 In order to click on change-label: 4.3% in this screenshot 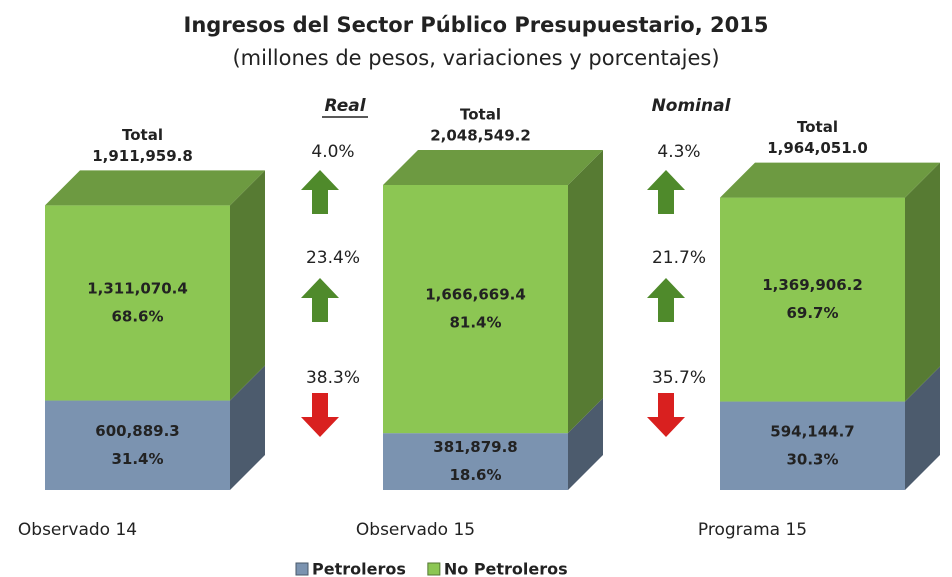, I will do `click(678, 152)`.